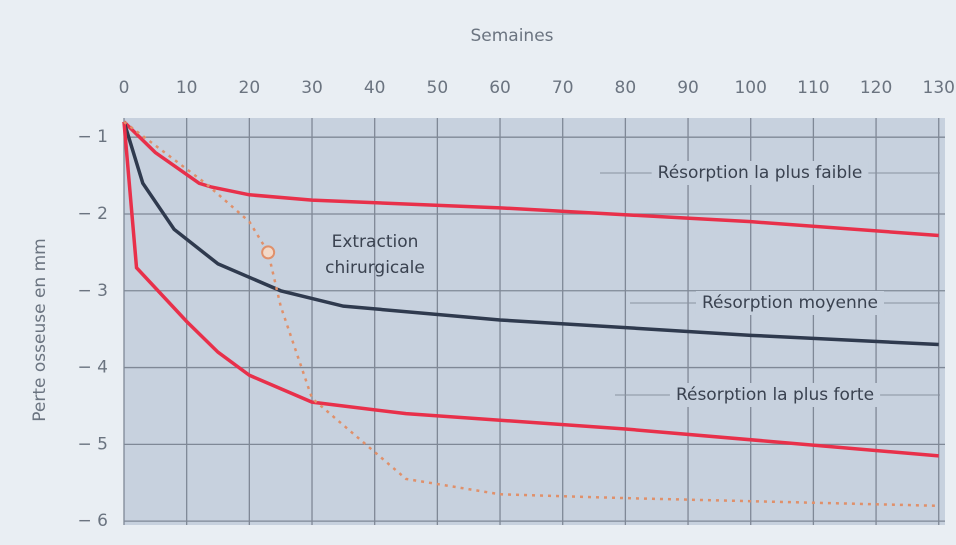 The image size is (956, 545). I want to click on x-axis-title: Semaines, so click(511, 36).